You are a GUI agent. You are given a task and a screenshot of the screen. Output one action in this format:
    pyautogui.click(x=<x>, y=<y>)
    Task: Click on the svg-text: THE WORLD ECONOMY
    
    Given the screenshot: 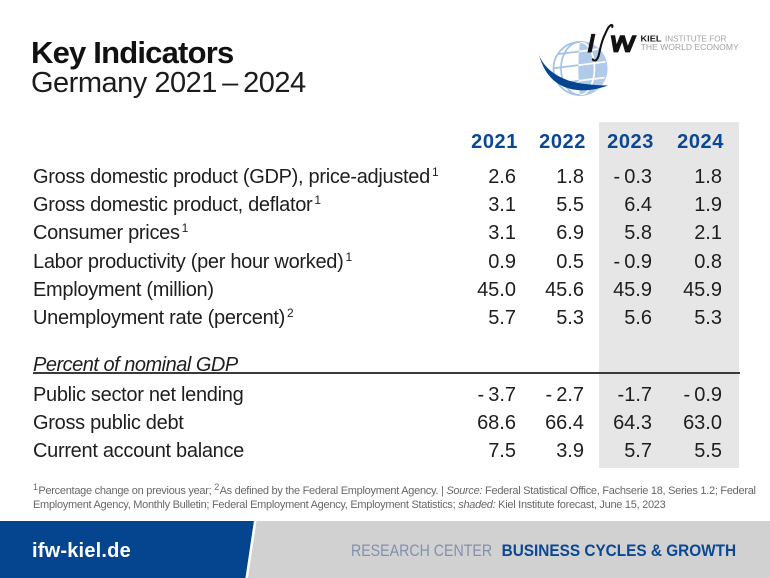 What is the action you would take?
    pyautogui.click(x=690, y=47)
    